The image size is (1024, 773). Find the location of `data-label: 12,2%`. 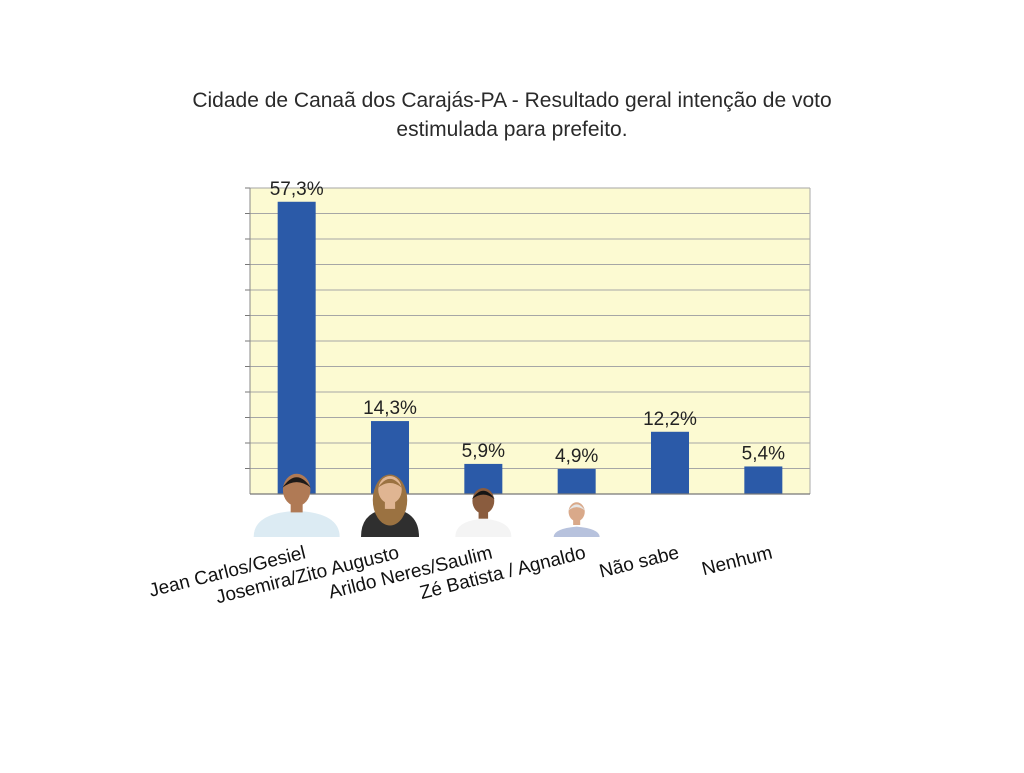

data-label: 12,2% is located at coordinates (670, 419).